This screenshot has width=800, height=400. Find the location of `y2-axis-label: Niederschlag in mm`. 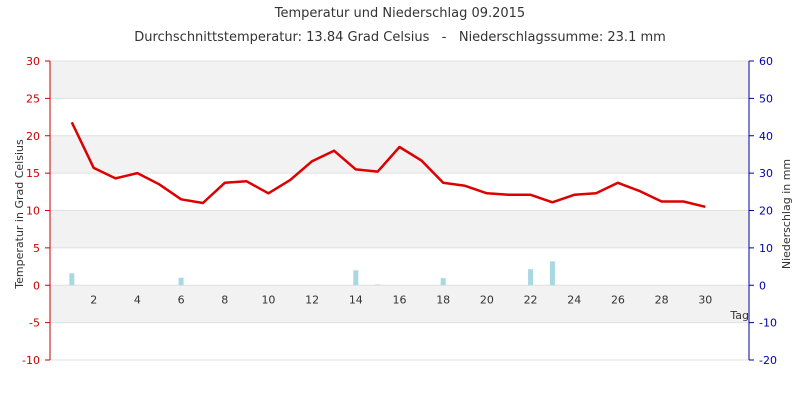

y2-axis-label: Niederschlag in mm is located at coordinates (786, 214).